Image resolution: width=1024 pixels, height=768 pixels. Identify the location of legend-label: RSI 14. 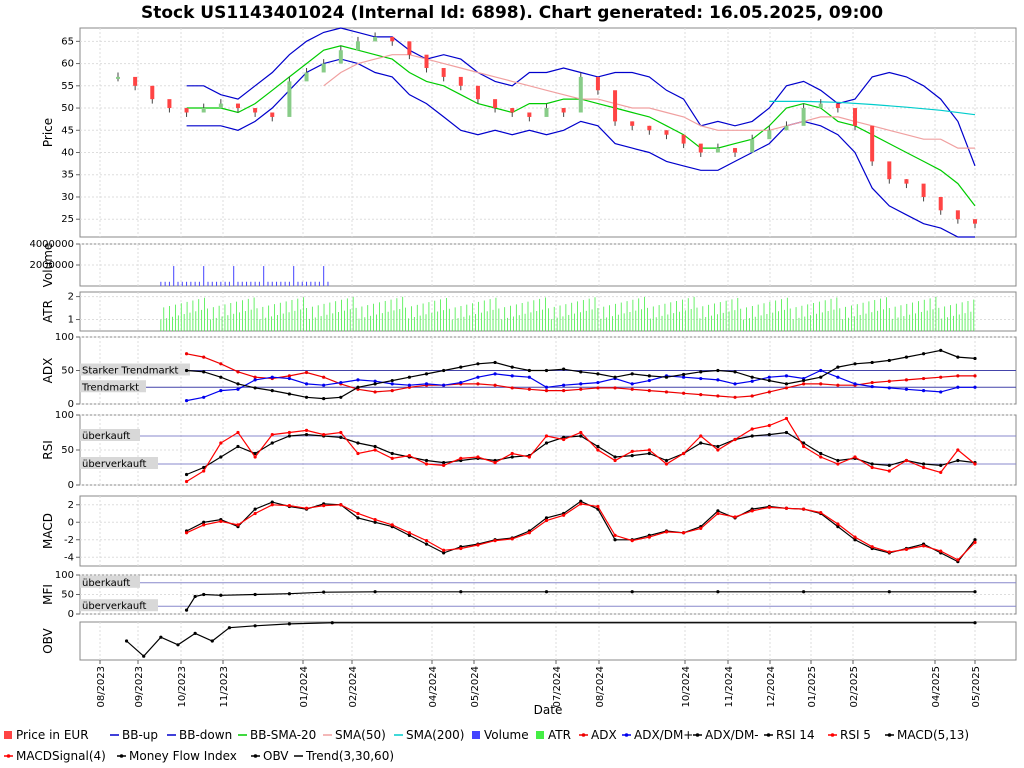
(795, 735).